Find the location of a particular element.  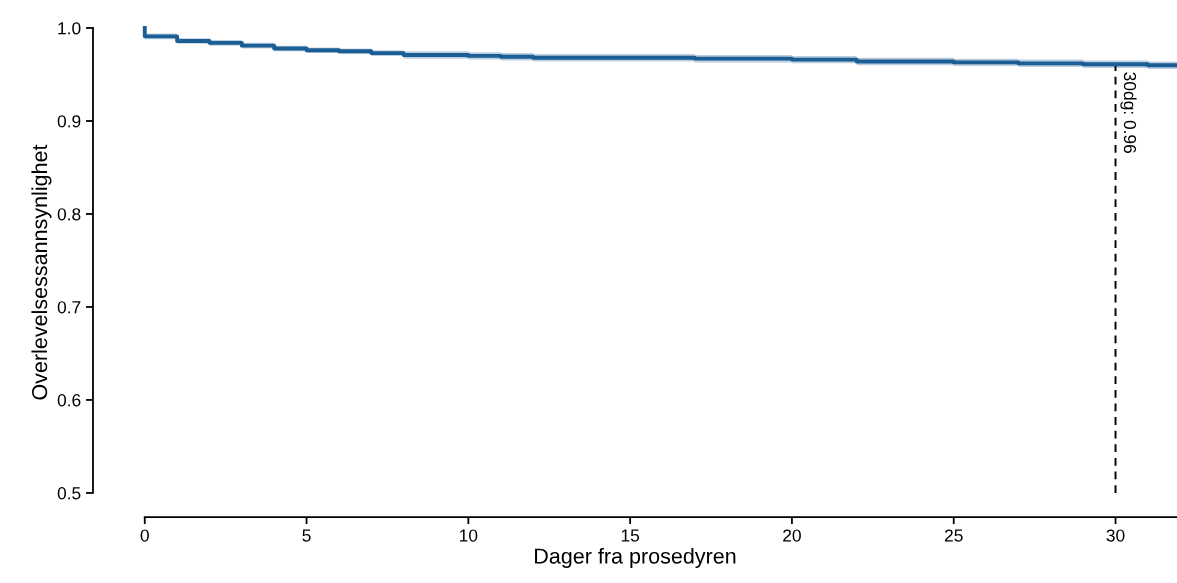

y-tick-label: 0.5 is located at coordinates (69, 493).